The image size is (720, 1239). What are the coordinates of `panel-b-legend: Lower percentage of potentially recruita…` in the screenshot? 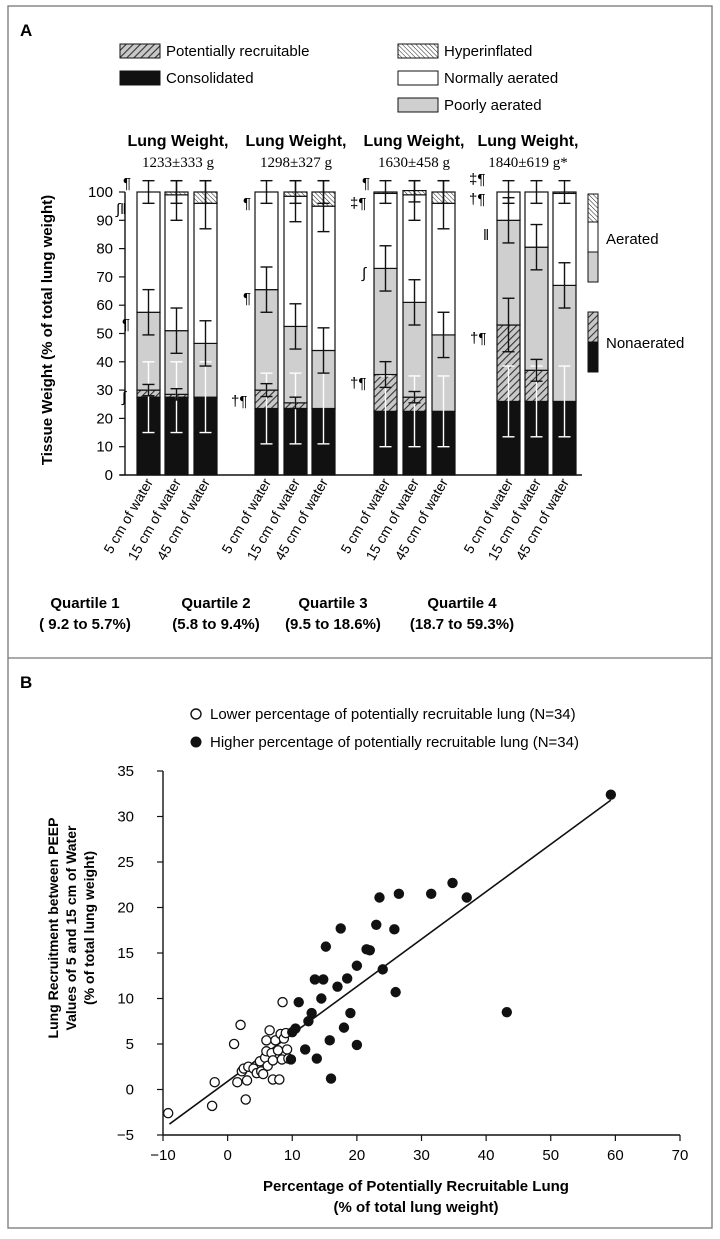 It's located at (384, 728).